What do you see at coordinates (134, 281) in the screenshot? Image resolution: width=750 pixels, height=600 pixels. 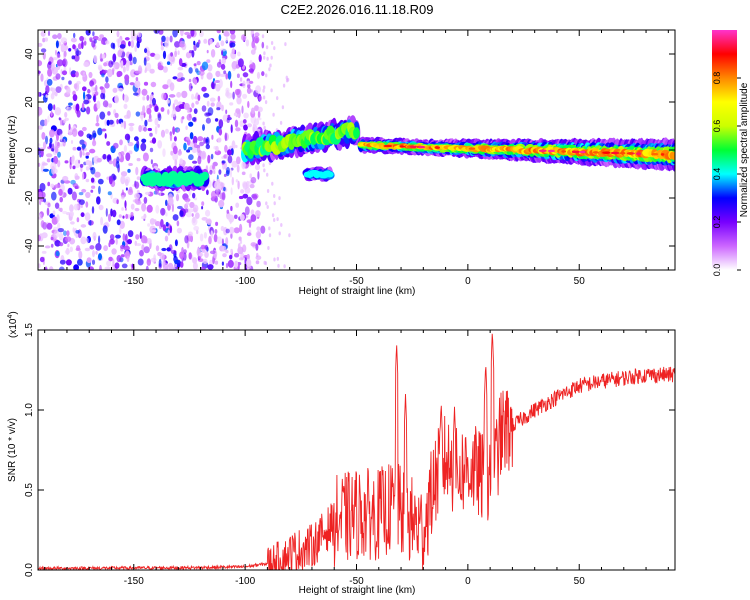 I see `spectrogram-x-tick-label: -150` at bounding box center [134, 281].